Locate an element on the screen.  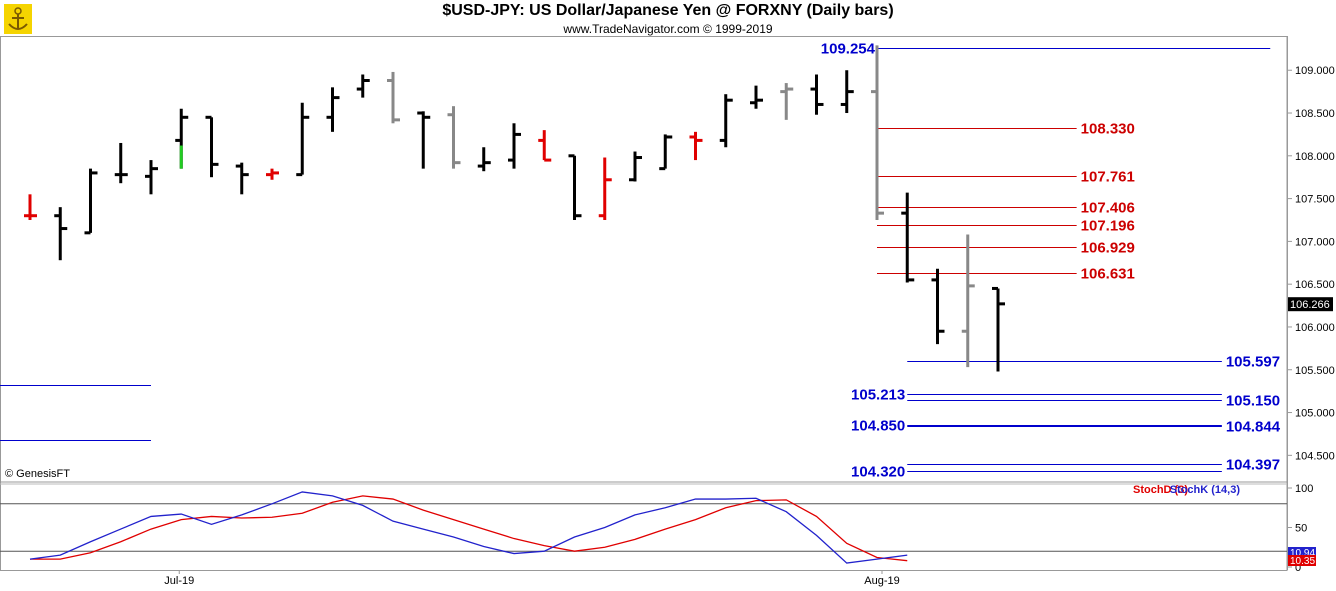
stoch-y-tick-label: 100 is located at coordinates (1304, 489).